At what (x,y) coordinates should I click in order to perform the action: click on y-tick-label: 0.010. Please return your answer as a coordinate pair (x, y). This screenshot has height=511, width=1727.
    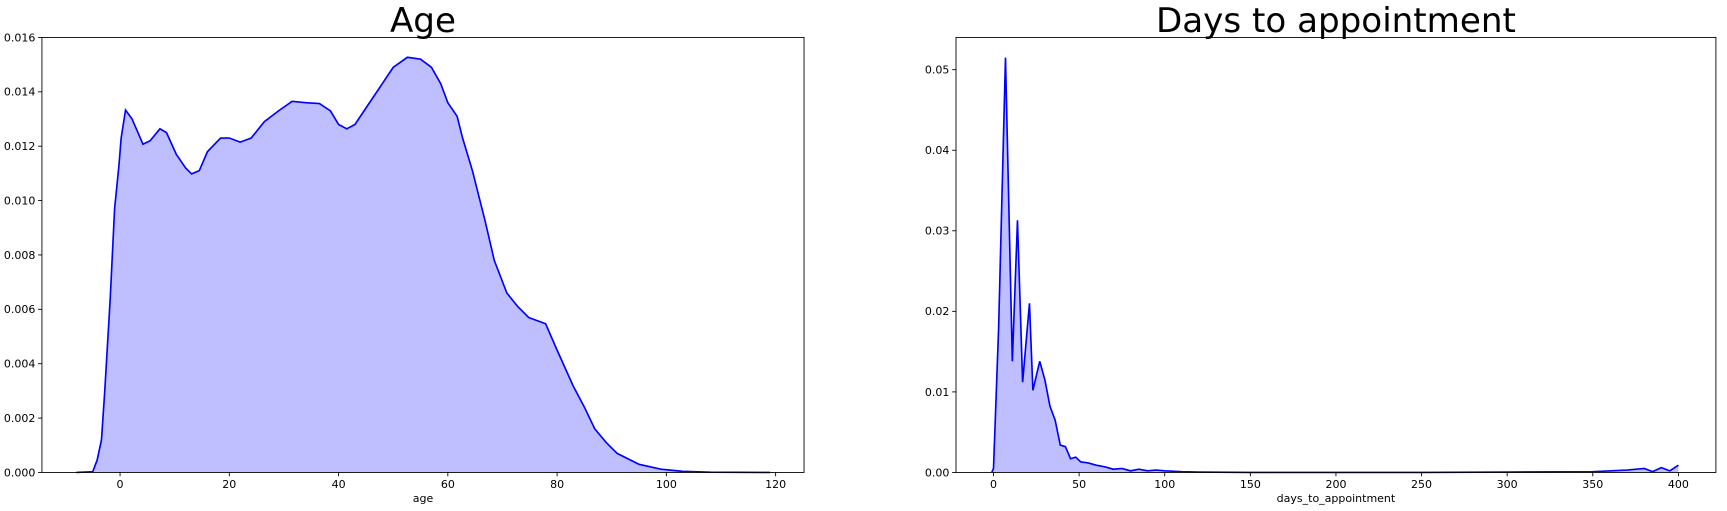
    Looking at the image, I should click on (20, 200).